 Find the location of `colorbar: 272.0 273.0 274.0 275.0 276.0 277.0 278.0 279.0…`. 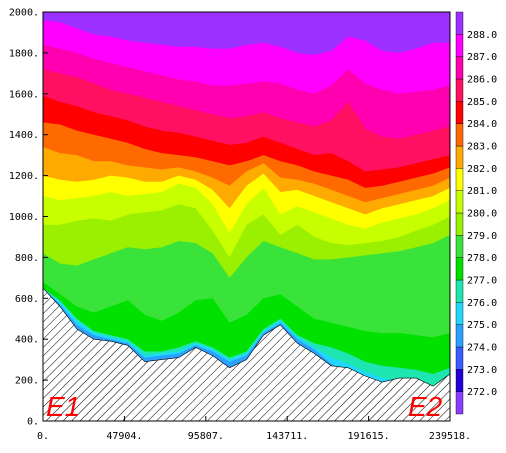

colorbar: 272.0 273.0 274.0 275.0 276.0 277.0 278.0 279.0… is located at coordinates (476, 213).